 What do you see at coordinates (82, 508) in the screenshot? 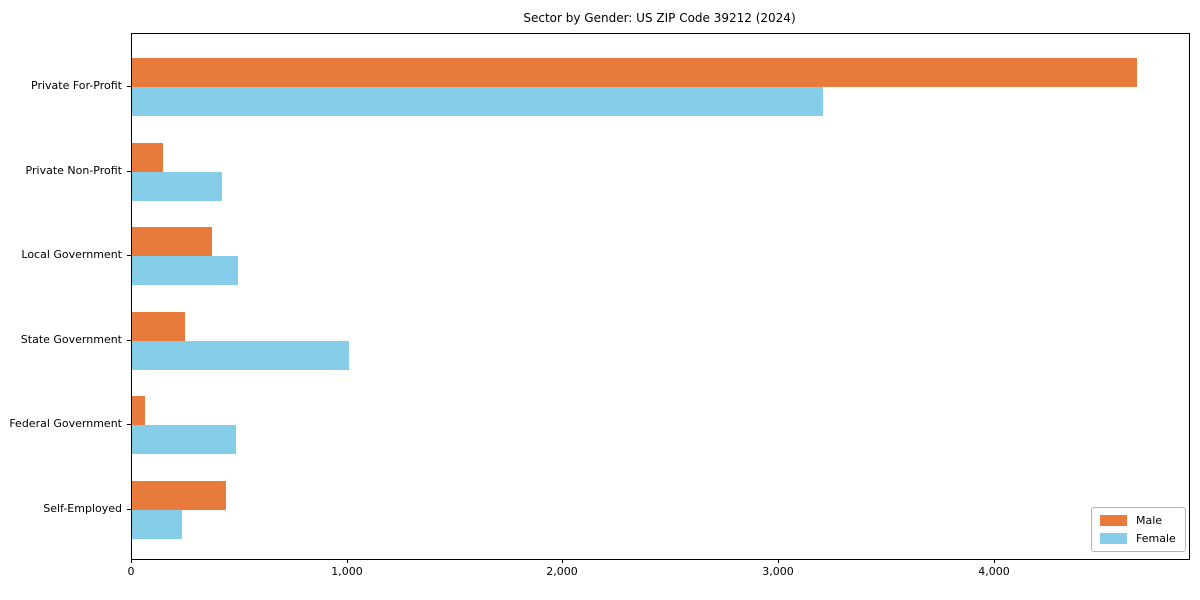
I see `y-tick-label-self-employed: Self-Employed` at bounding box center [82, 508].